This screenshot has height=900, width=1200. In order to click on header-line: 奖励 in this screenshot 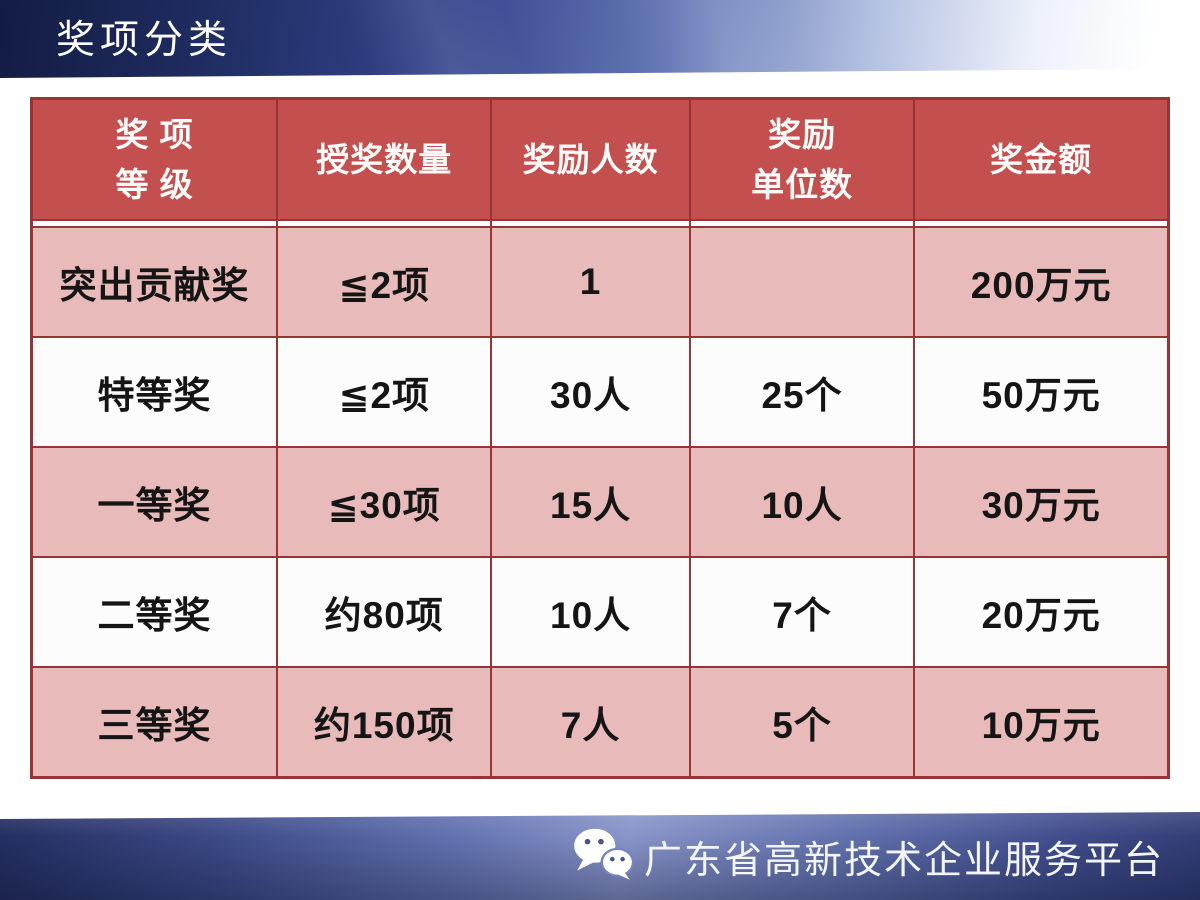, I will do `click(802, 134)`.